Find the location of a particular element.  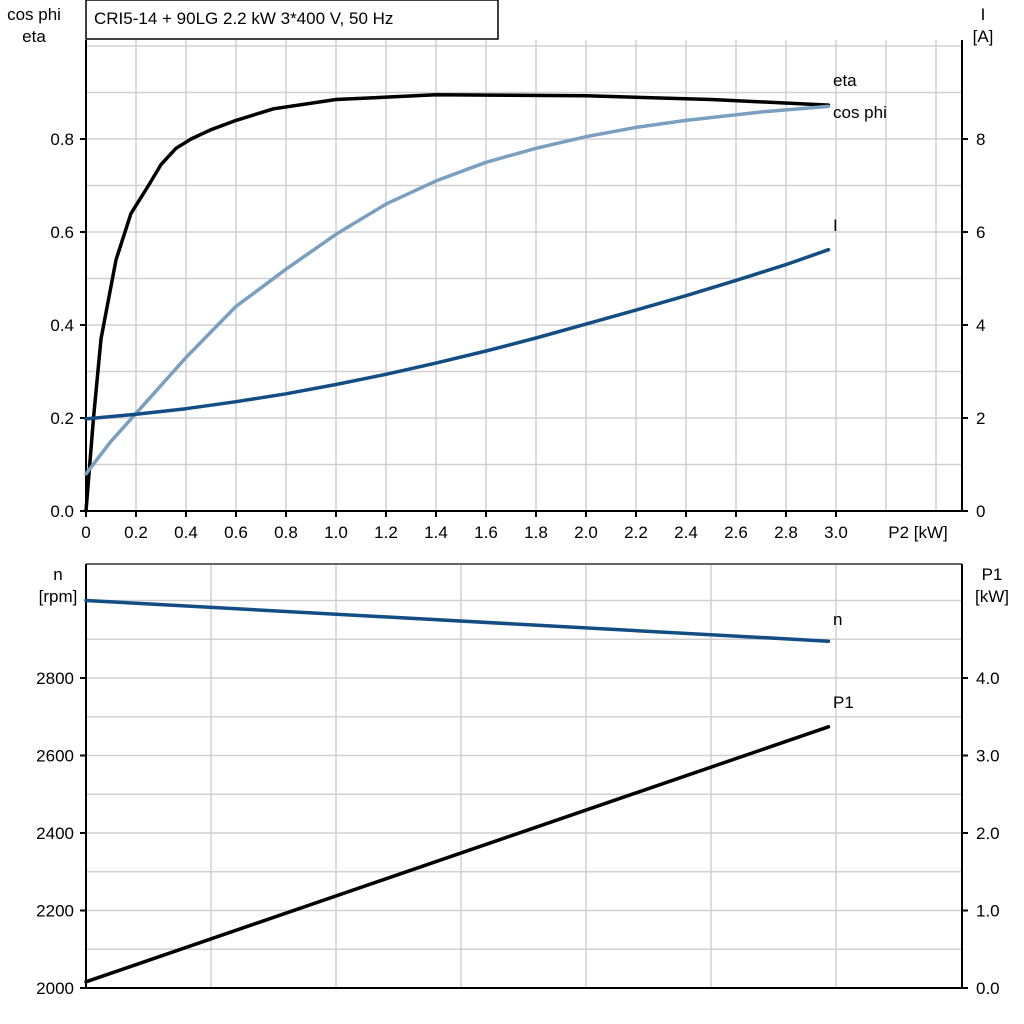

panel0-x-tick-label: 0.8 is located at coordinates (286, 532).